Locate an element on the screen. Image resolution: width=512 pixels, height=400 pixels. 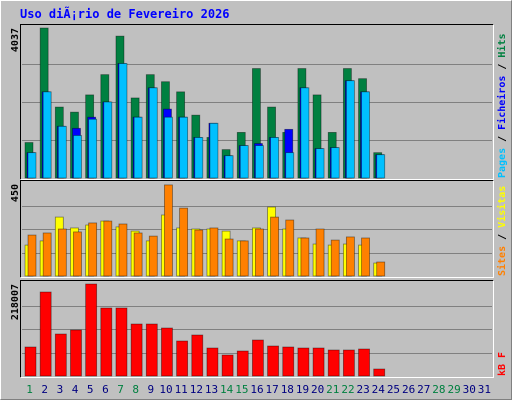
x-tick-label: 31 is located at coordinates (484, 389).